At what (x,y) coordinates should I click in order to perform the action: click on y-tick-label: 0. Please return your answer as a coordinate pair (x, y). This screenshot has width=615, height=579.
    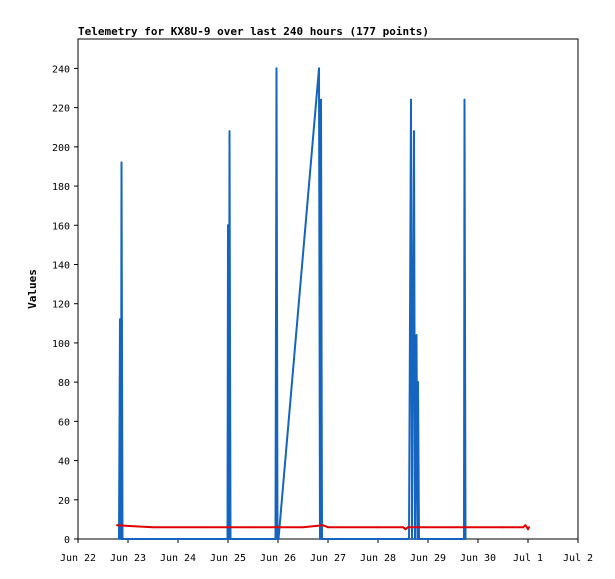
    Looking at the image, I should click on (67, 540).